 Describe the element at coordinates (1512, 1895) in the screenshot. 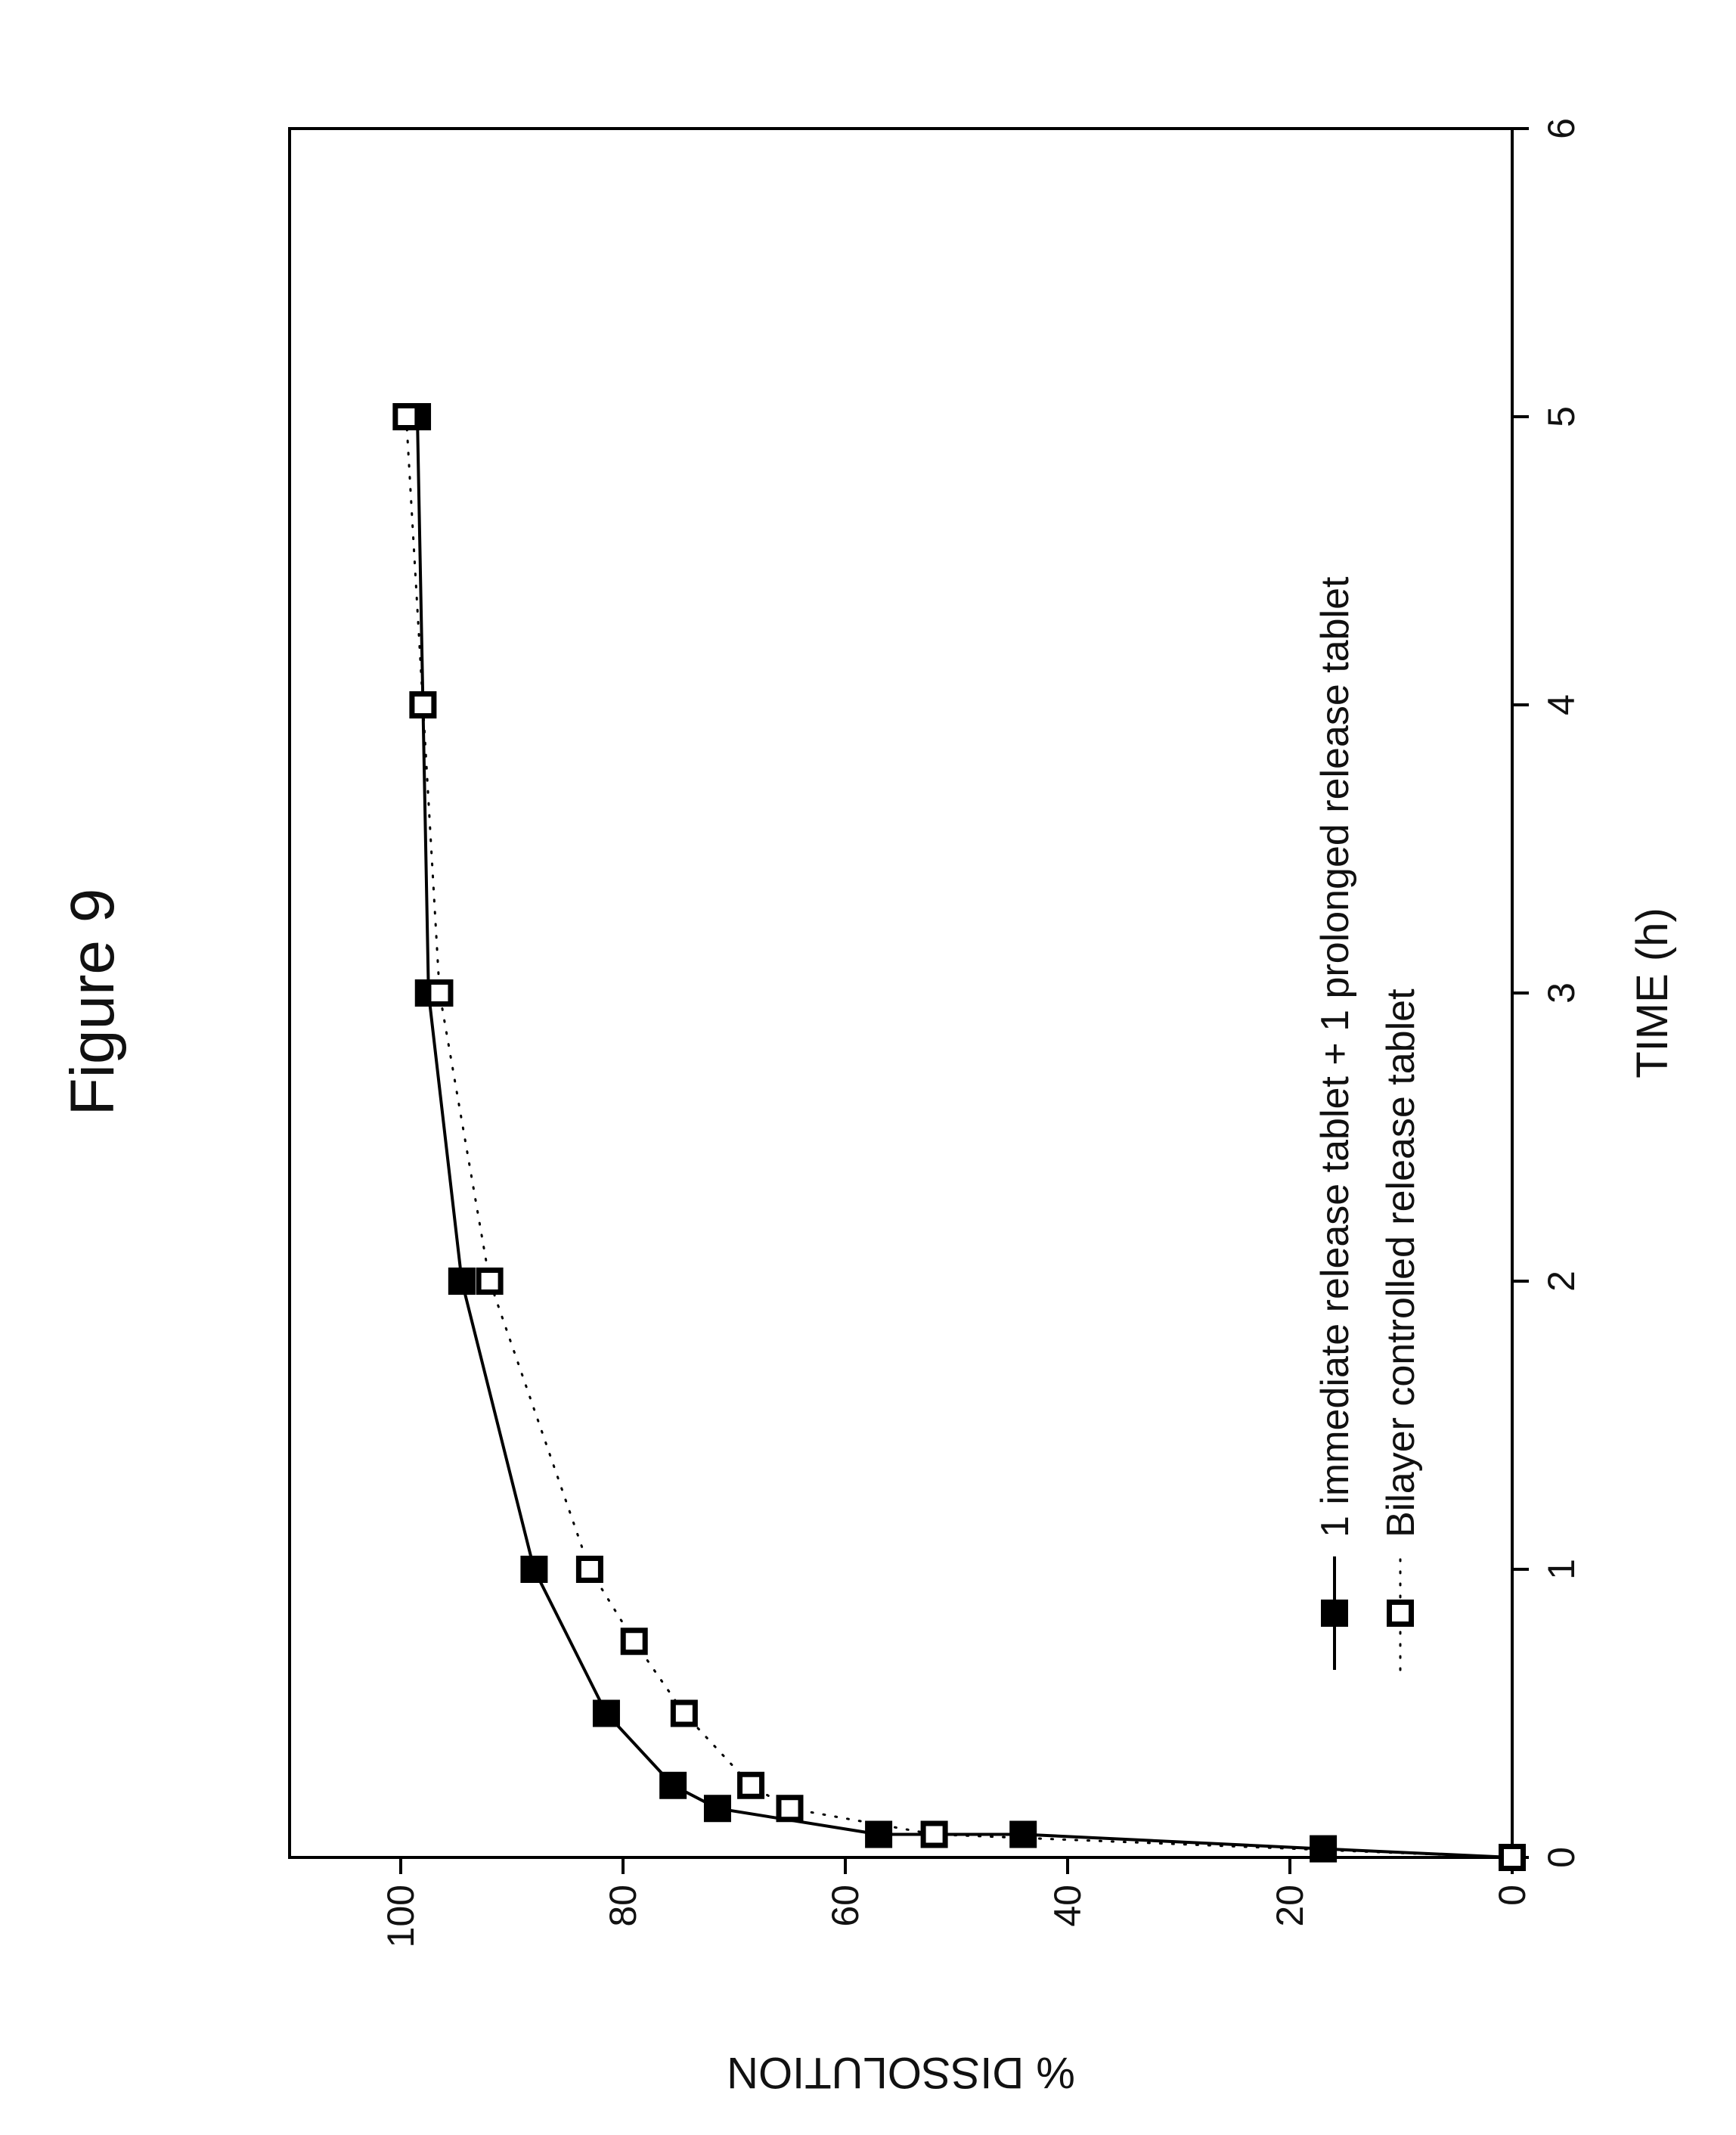

I see `y-tick-label: 0` at that location.